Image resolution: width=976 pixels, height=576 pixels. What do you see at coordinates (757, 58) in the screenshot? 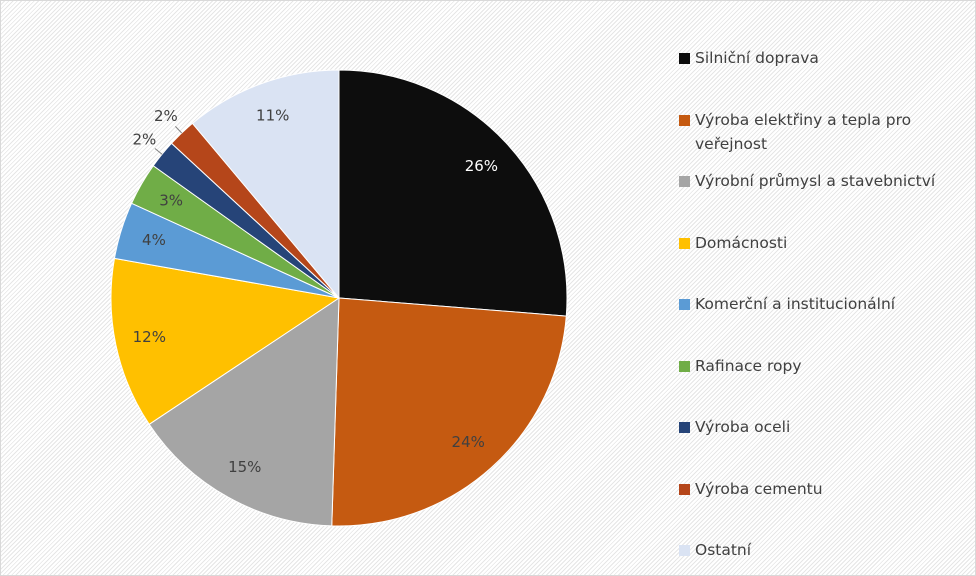
I see `legend-label: Silniční doprava` at bounding box center [757, 58].